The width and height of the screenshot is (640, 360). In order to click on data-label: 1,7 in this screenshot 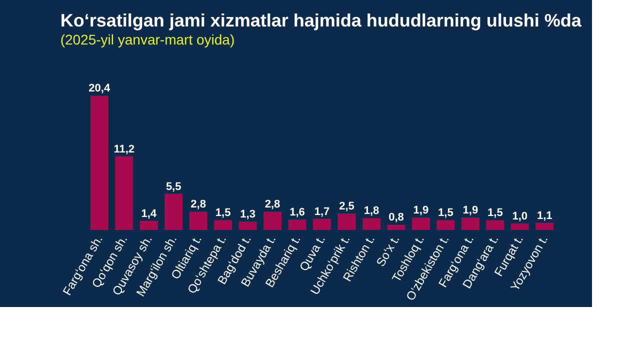, I will do `click(322, 212)`.